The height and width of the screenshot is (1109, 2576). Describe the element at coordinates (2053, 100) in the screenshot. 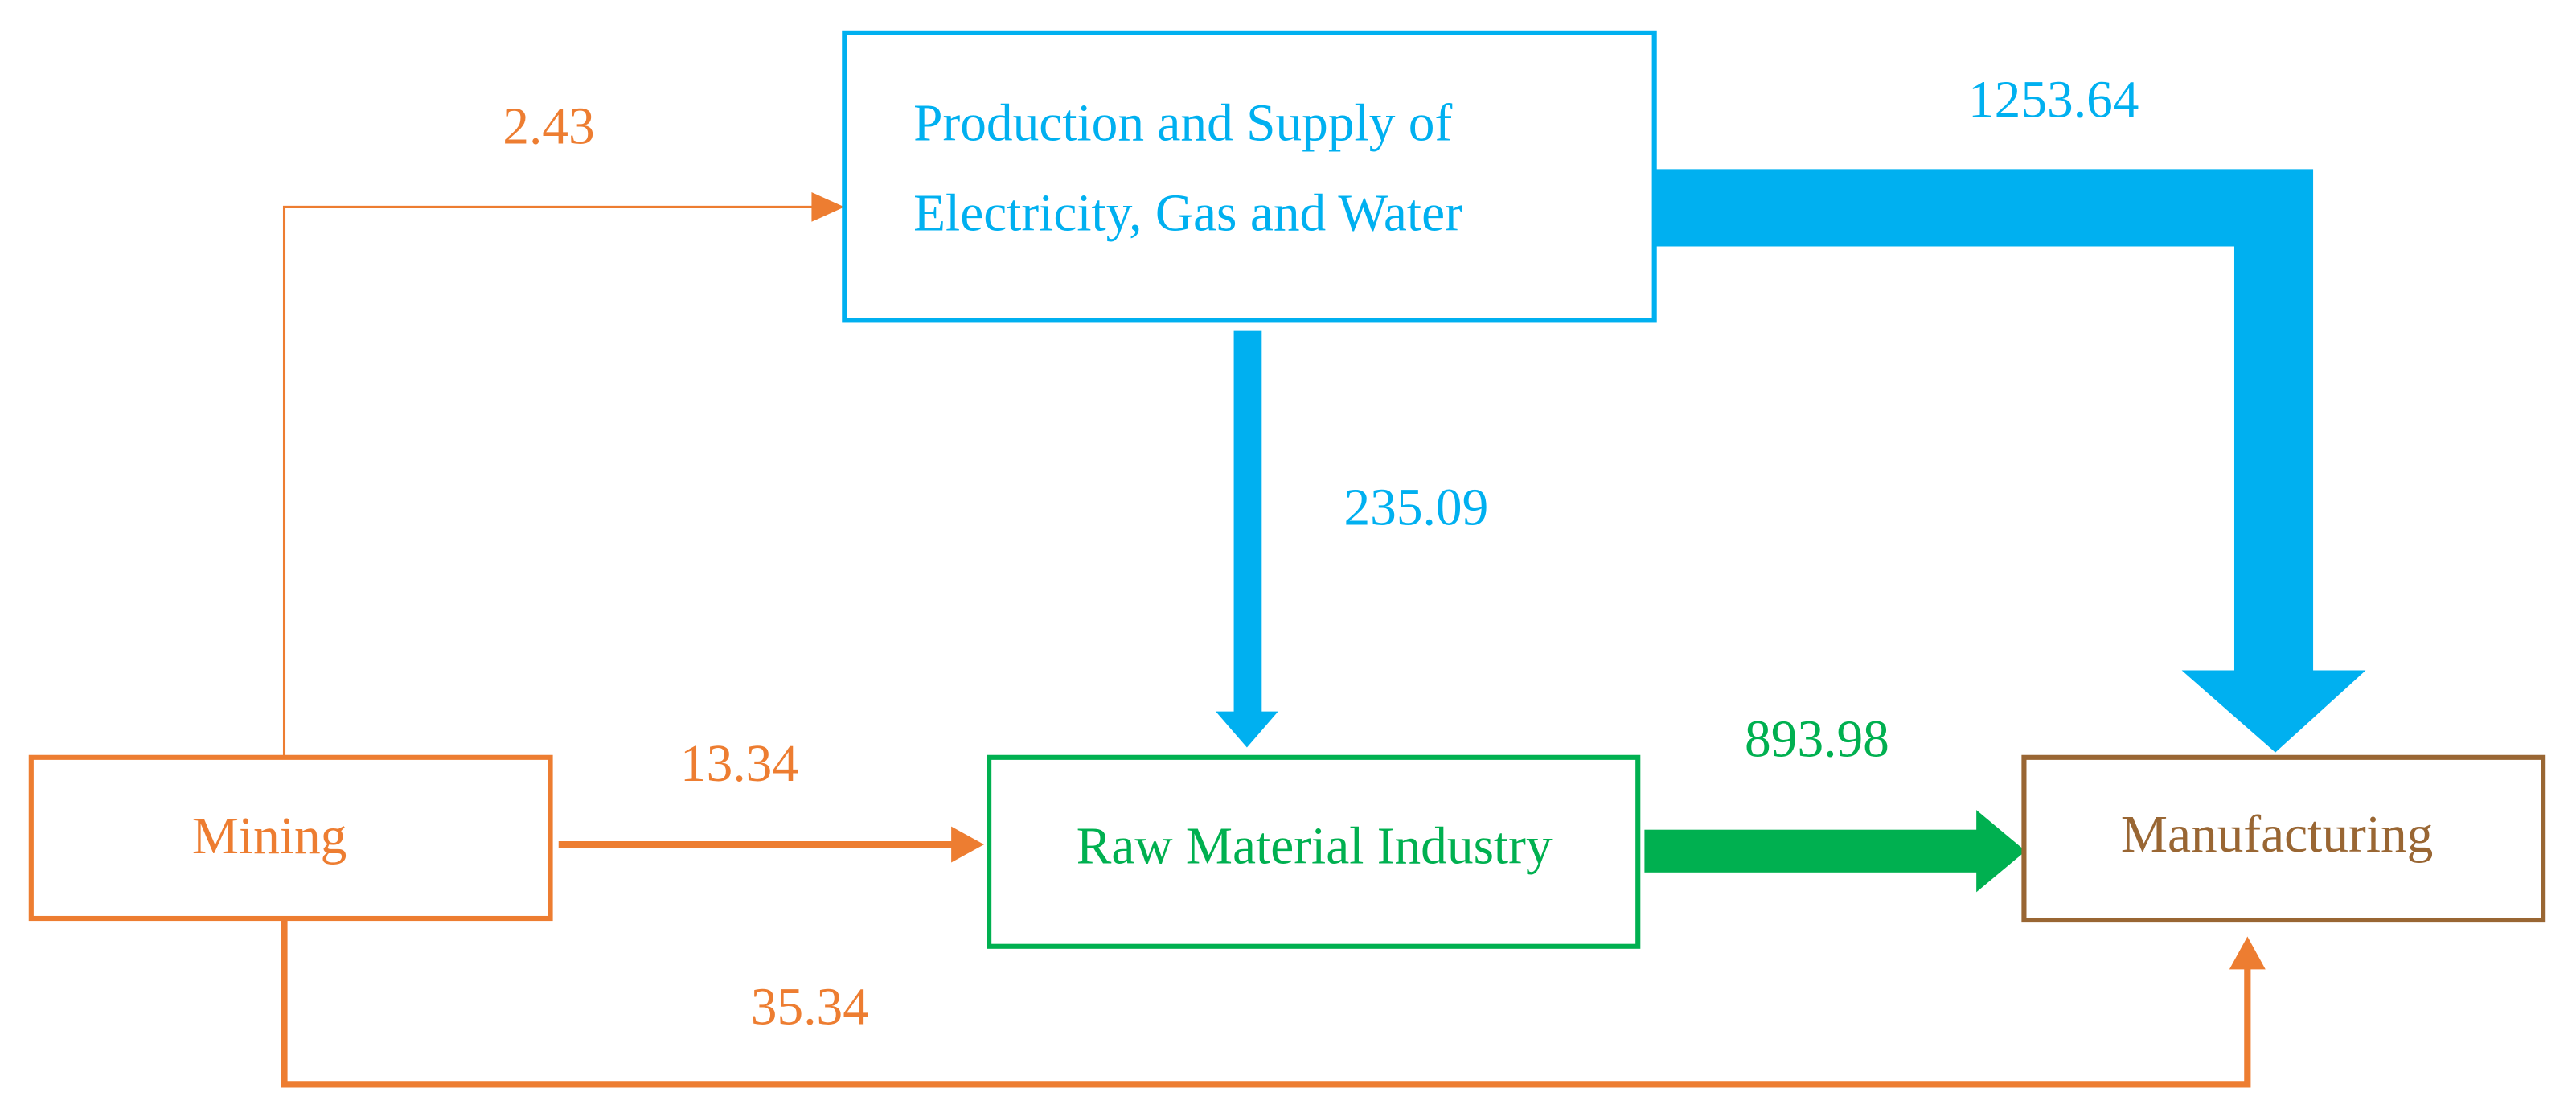

I see `edge-label: 1253.64` at that location.